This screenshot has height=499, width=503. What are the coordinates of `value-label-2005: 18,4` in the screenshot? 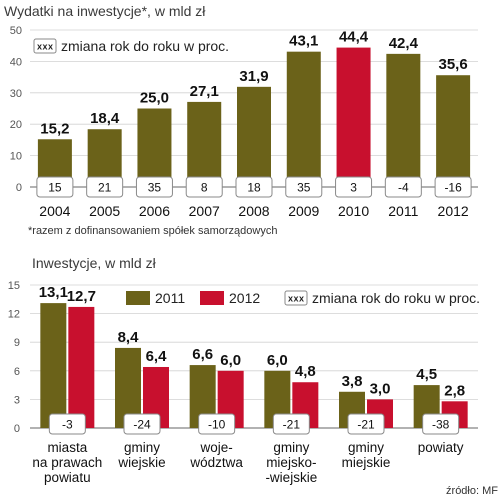 It's located at (105, 118).